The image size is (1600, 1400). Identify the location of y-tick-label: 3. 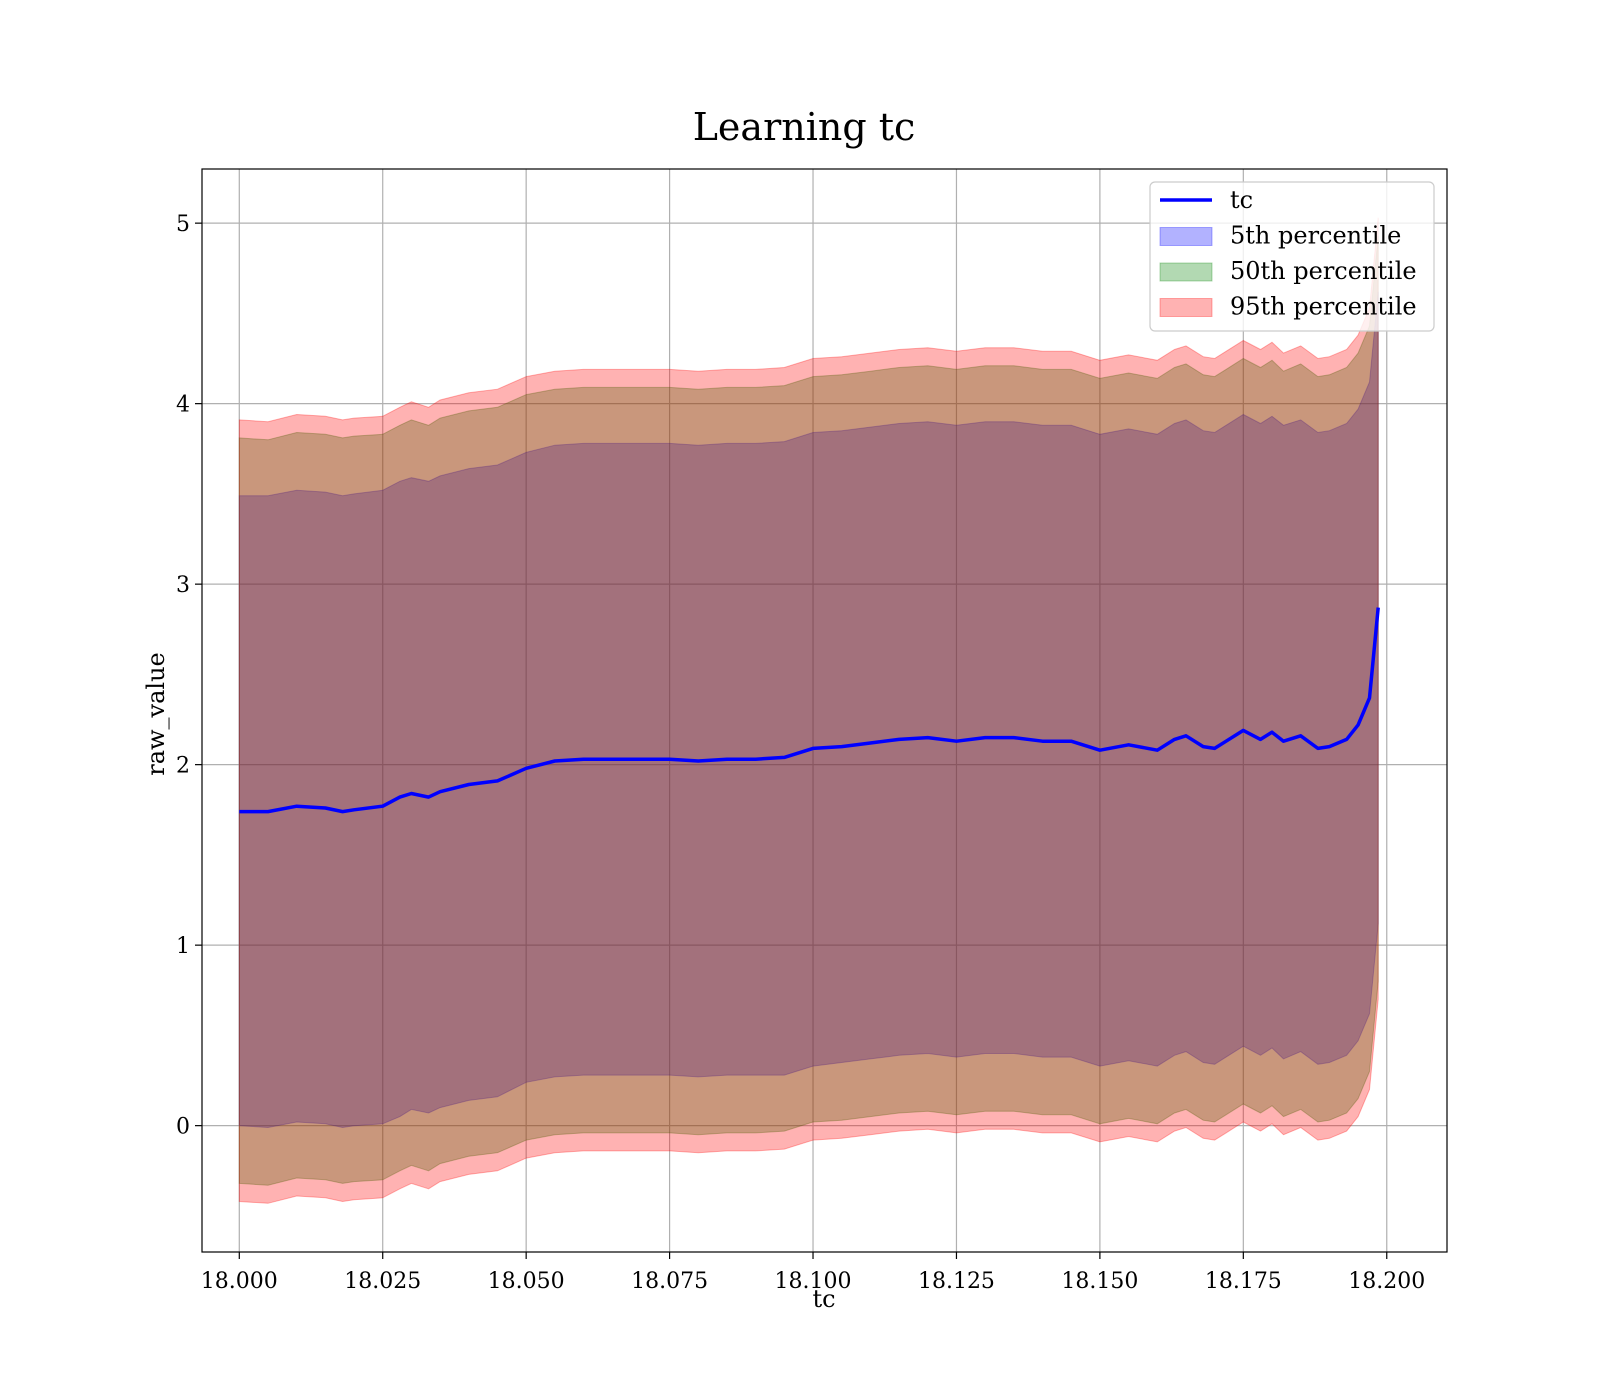
(183, 585).